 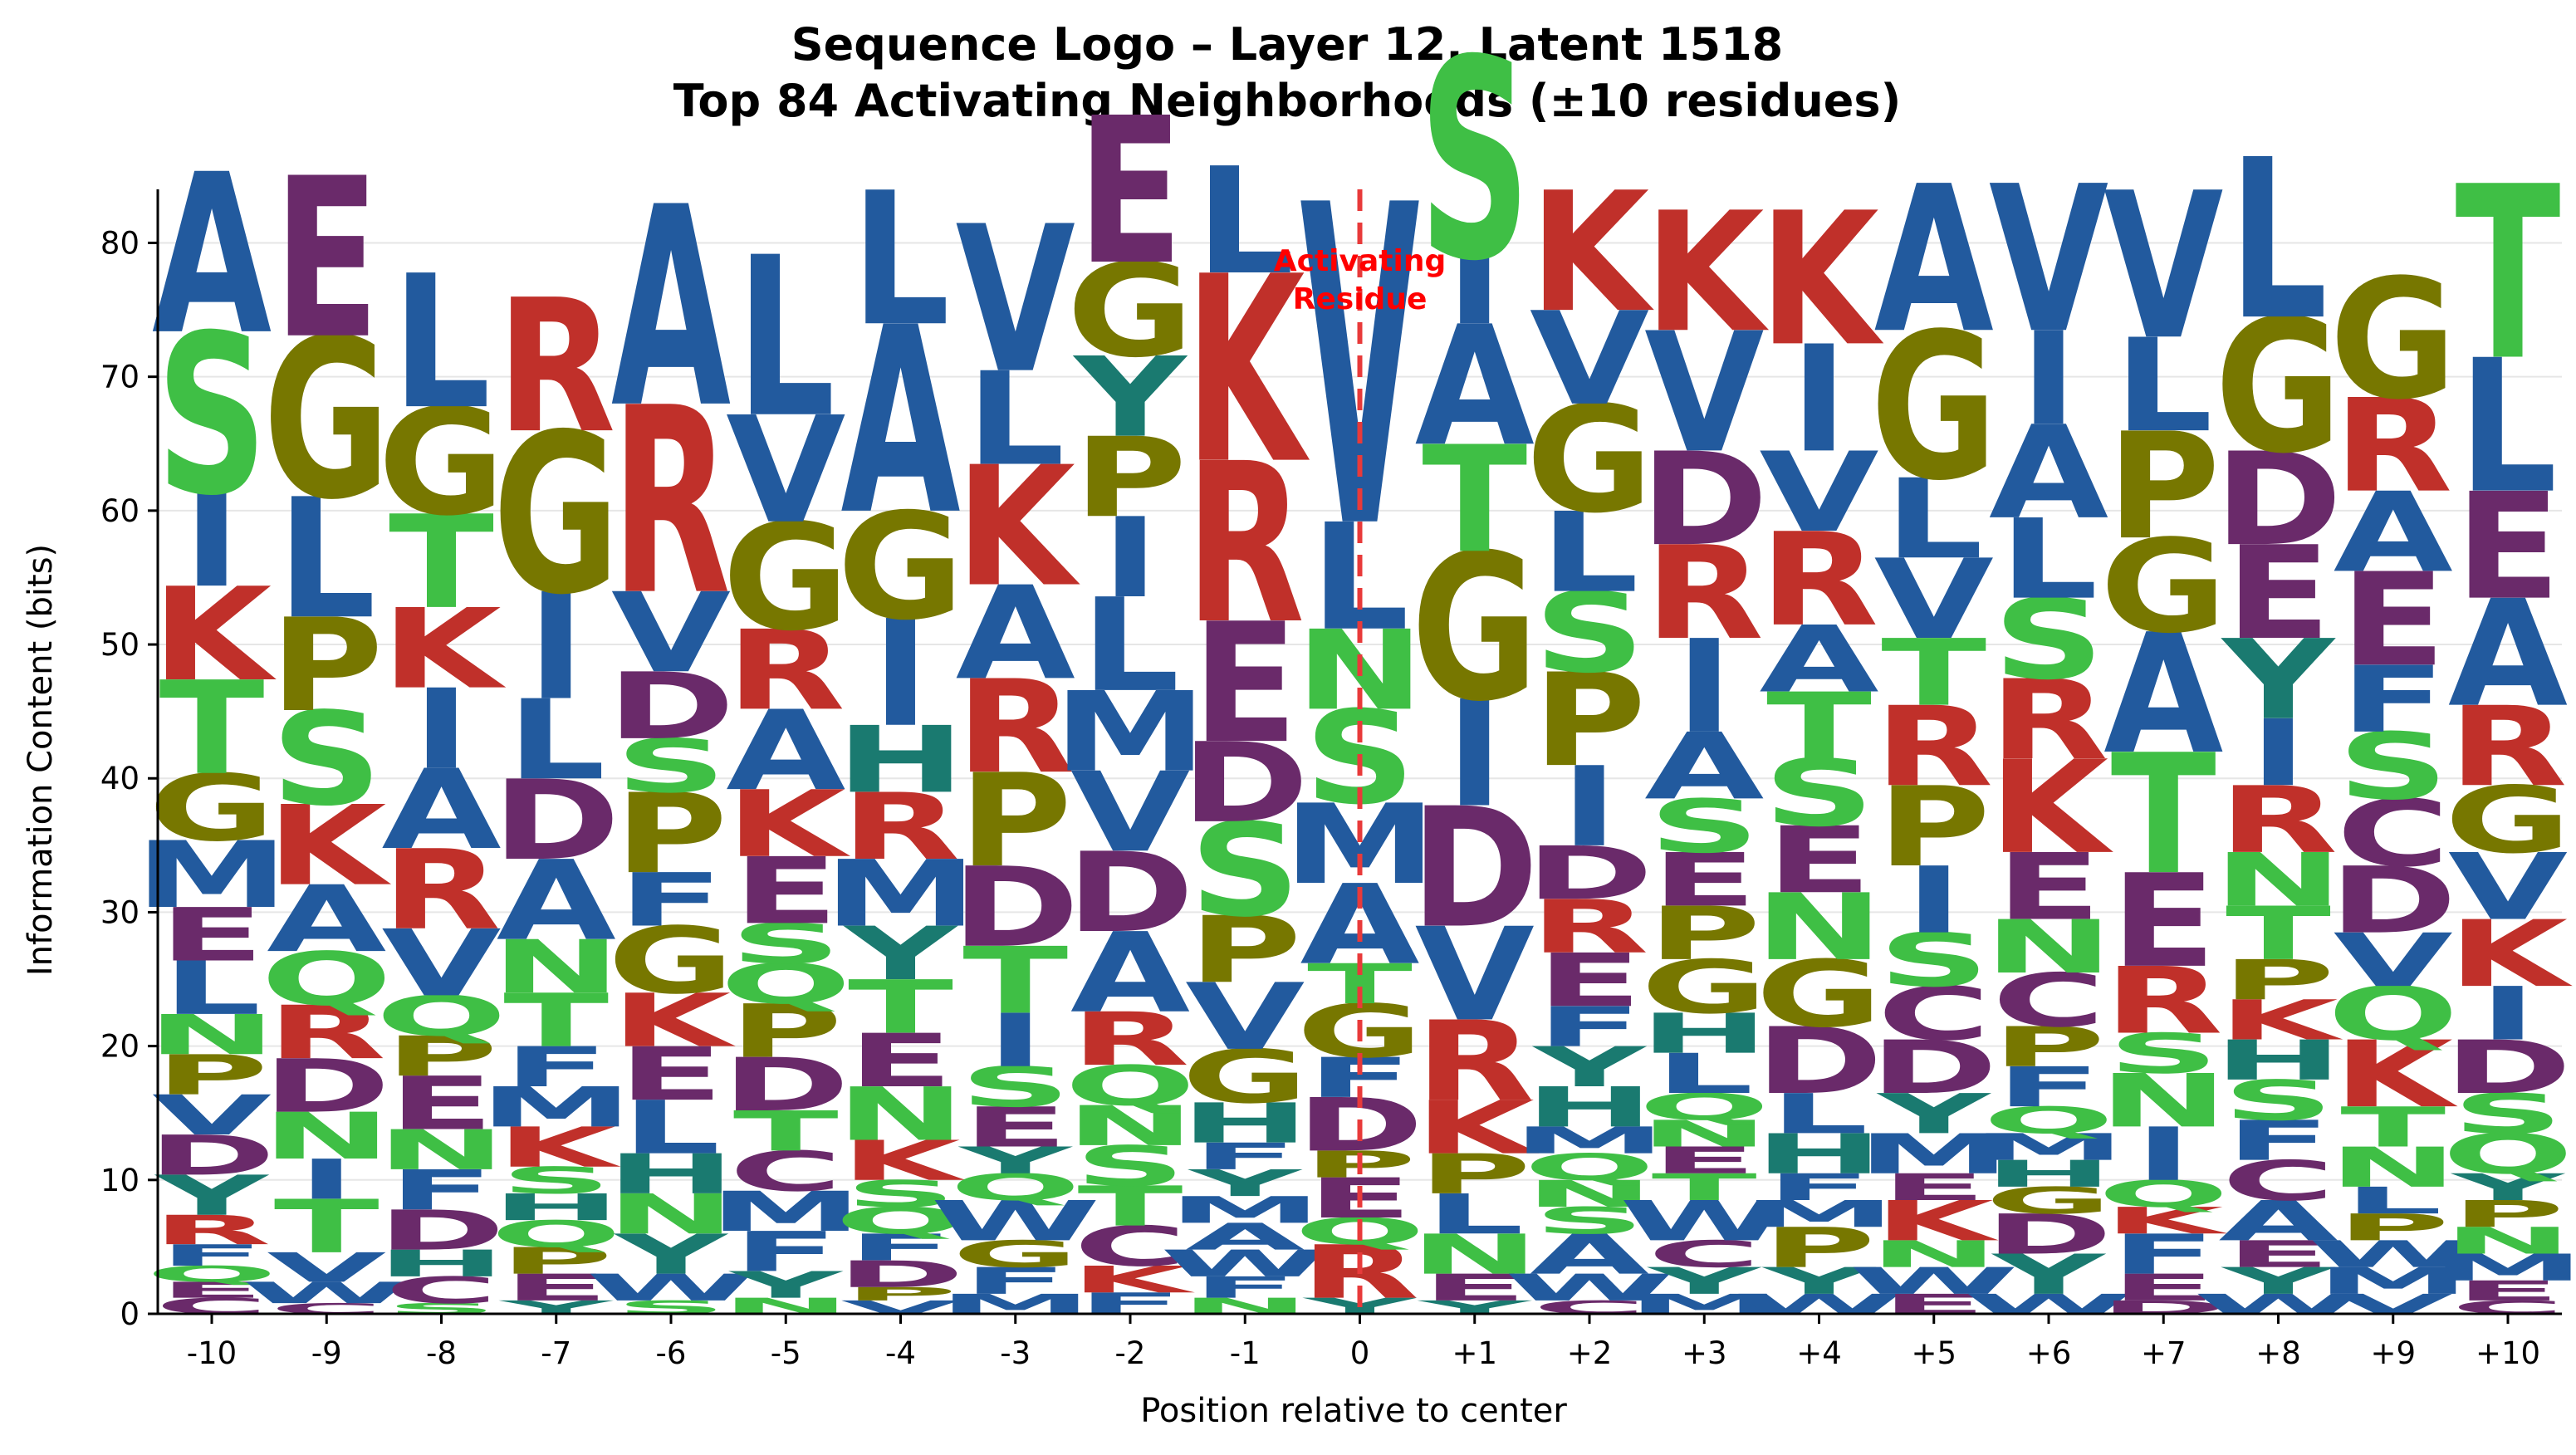 I want to click on y-tick-label: 20, so click(x=120, y=1047).